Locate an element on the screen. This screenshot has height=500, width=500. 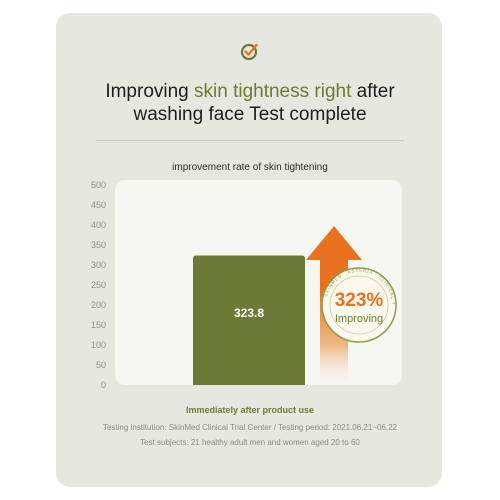
bar-value-label: 323.8 is located at coordinates (249, 313).